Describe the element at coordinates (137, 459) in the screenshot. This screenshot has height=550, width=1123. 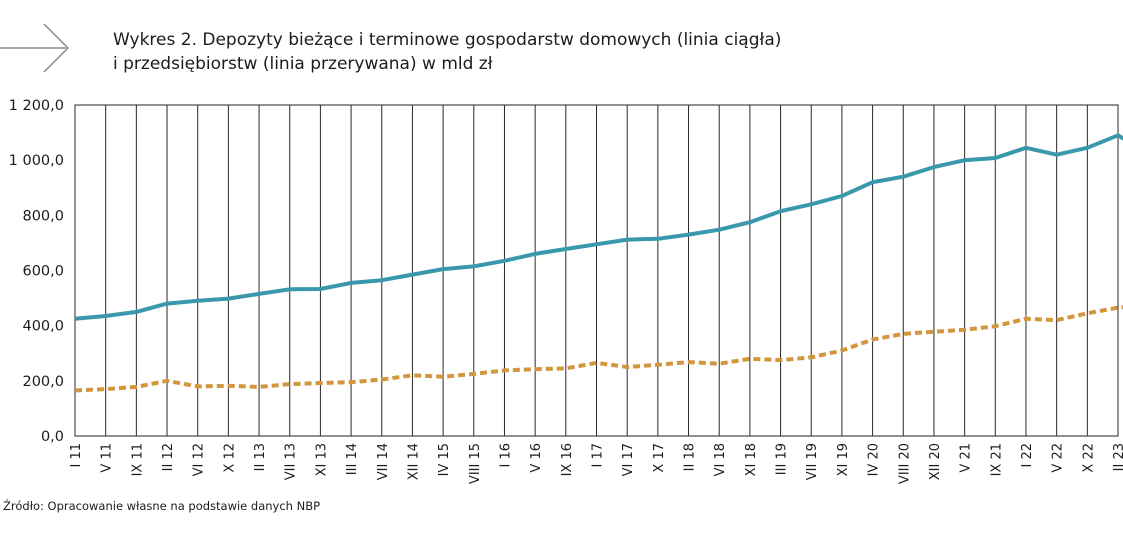
I see `x-tick-label: IX 11` at that location.